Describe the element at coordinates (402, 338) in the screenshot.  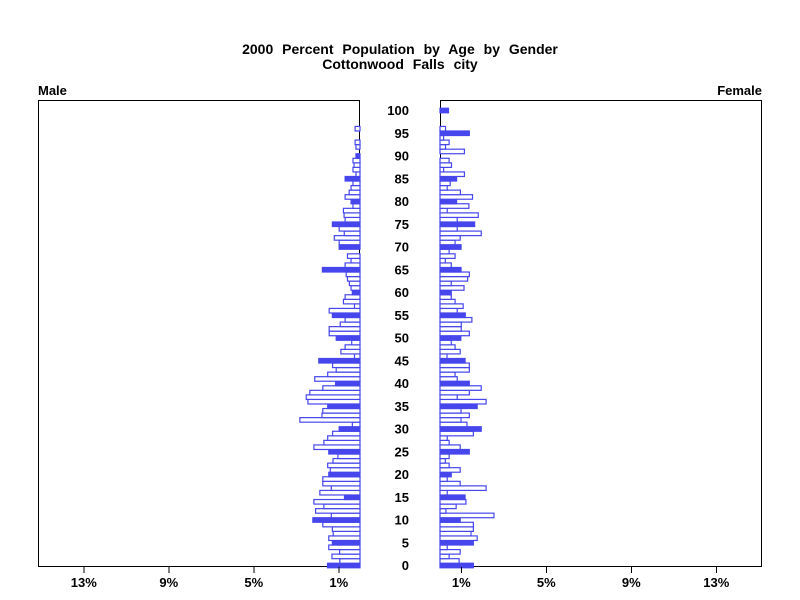
I see `age-tick-label-50: 50` at that location.